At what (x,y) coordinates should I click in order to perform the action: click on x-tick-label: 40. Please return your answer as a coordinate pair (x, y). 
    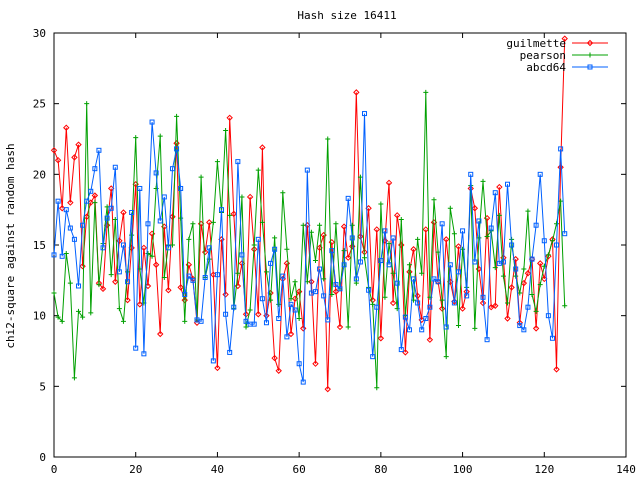
    Looking at the image, I should click on (217, 469).